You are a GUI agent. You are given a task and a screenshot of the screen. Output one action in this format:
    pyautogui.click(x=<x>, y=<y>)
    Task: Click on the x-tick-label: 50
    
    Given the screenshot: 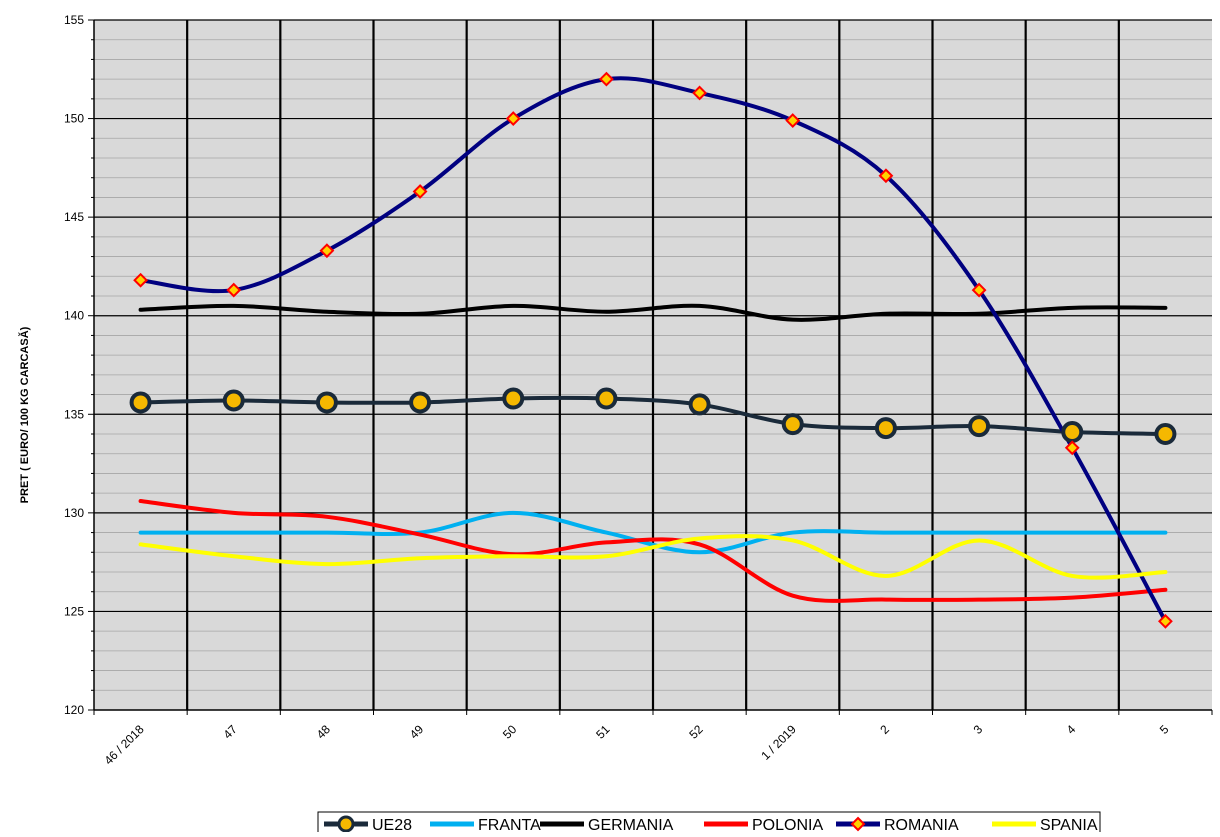 What is the action you would take?
    pyautogui.click(x=510, y=732)
    